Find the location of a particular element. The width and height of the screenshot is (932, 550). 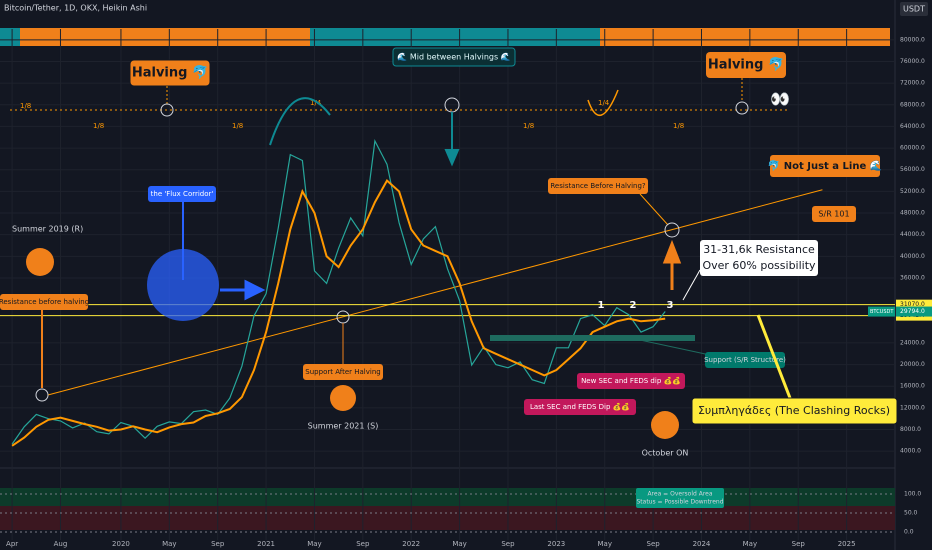

callout: 31-31,6k Resistance is located at coordinates (759, 249).